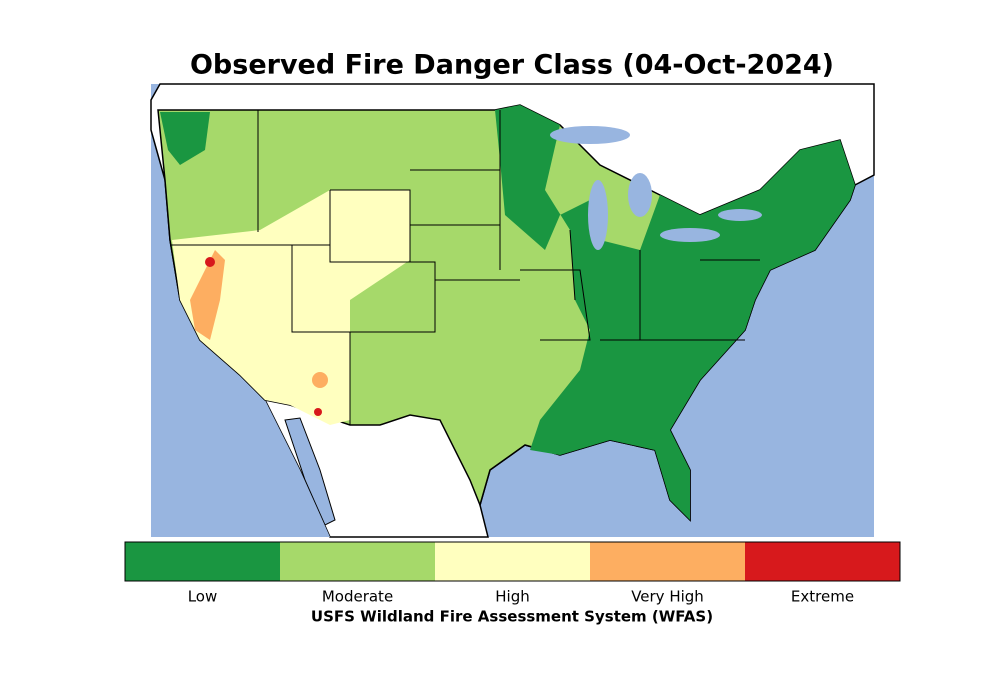 Image resolution: width=1000 pixels, height=700 pixels. Describe the element at coordinates (667, 597) in the screenshot. I see `legend-label: Very High` at that location.